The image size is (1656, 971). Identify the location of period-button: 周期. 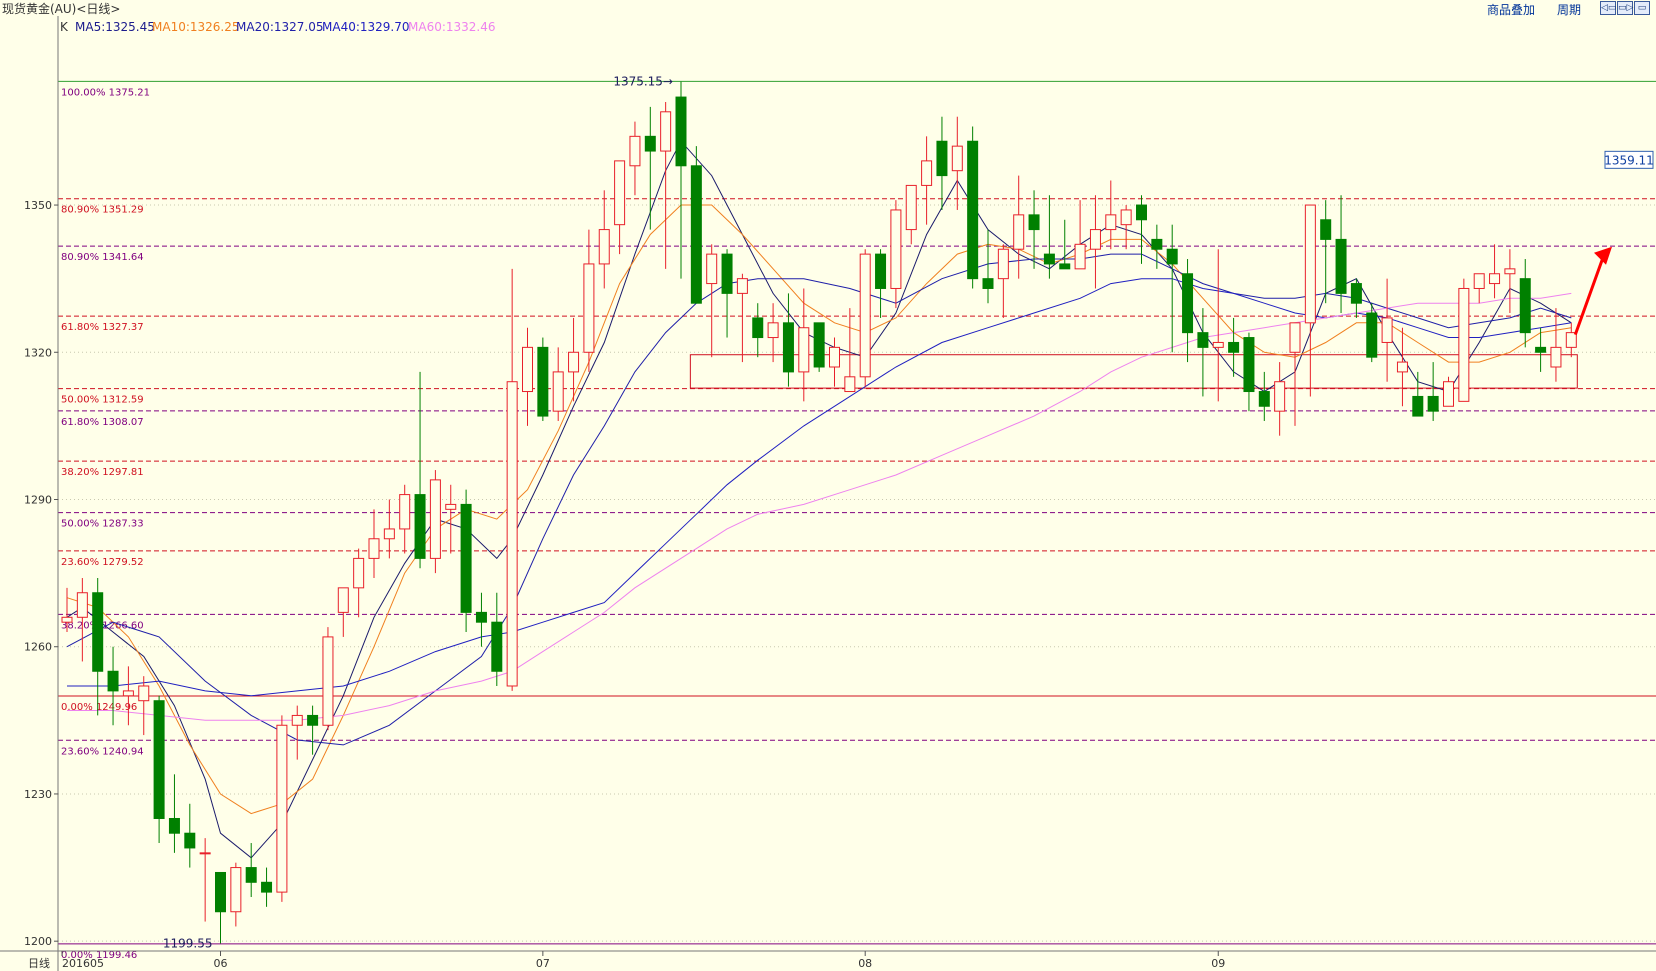
(1569, 10).